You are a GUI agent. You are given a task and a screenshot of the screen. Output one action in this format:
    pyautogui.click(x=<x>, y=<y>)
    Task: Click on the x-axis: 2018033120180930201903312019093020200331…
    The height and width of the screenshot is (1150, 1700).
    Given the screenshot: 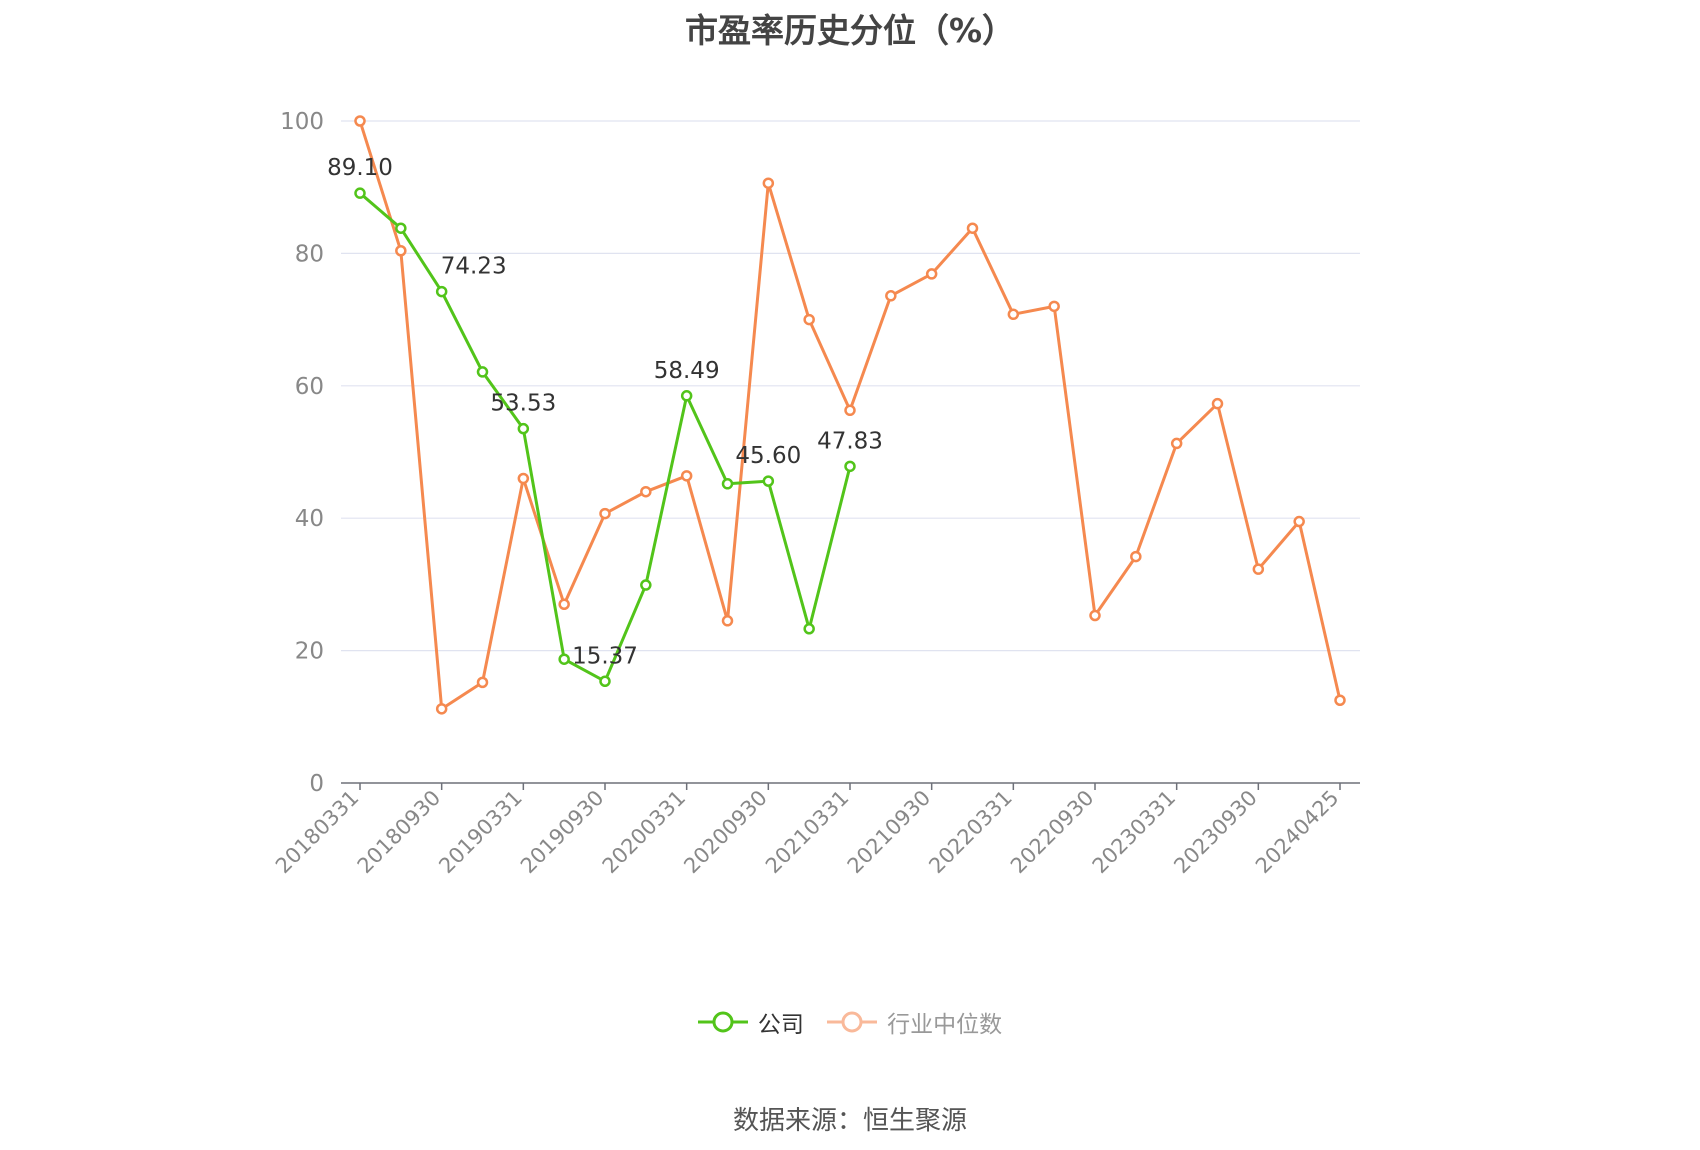 What is the action you would take?
    pyautogui.click(x=815, y=830)
    